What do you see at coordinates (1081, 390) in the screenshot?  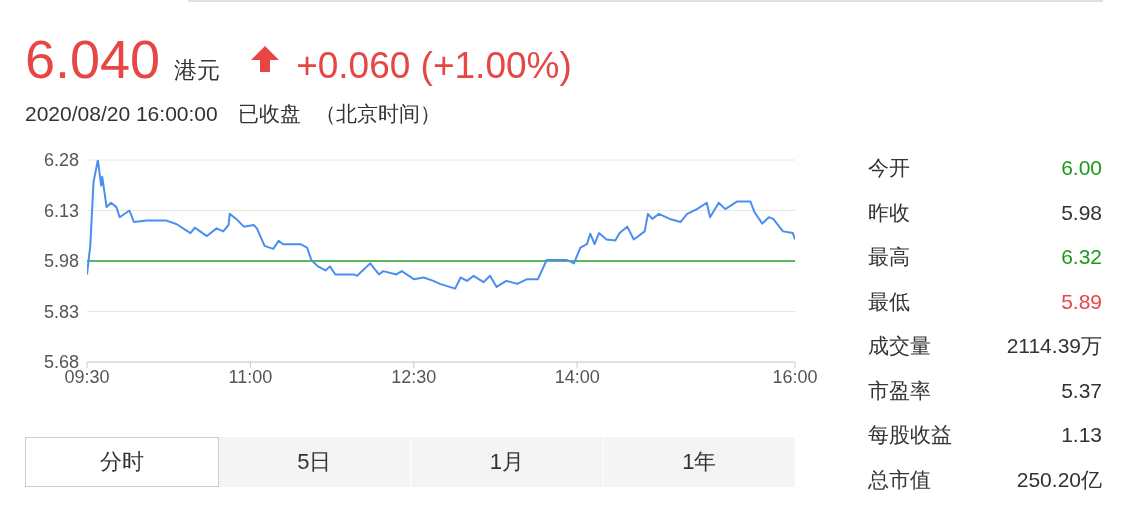 I see `text: 5.37` at bounding box center [1081, 390].